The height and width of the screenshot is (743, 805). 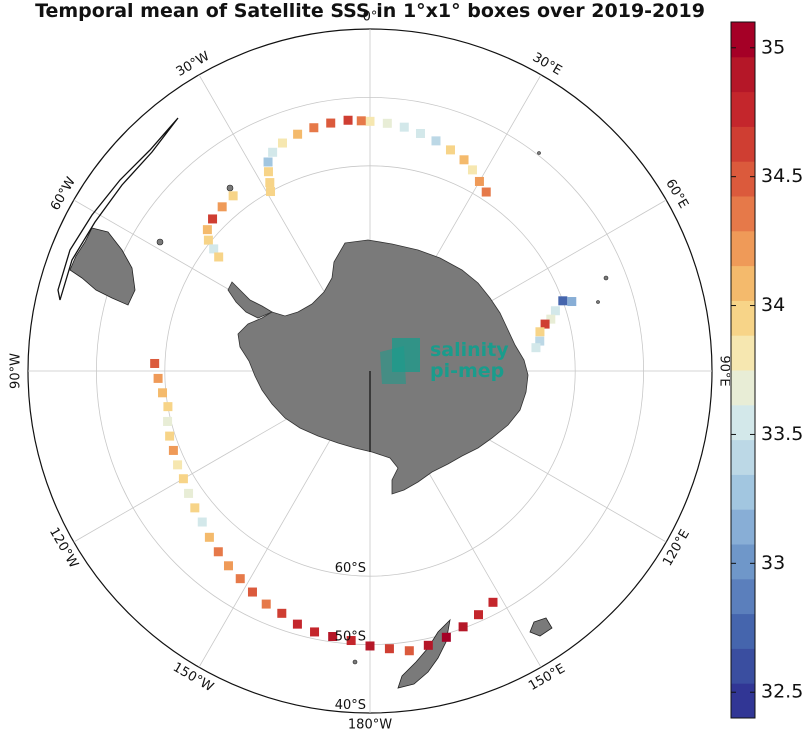 What do you see at coordinates (102, 266) in the screenshot?
I see `south-america` at bounding box center [102, 266].